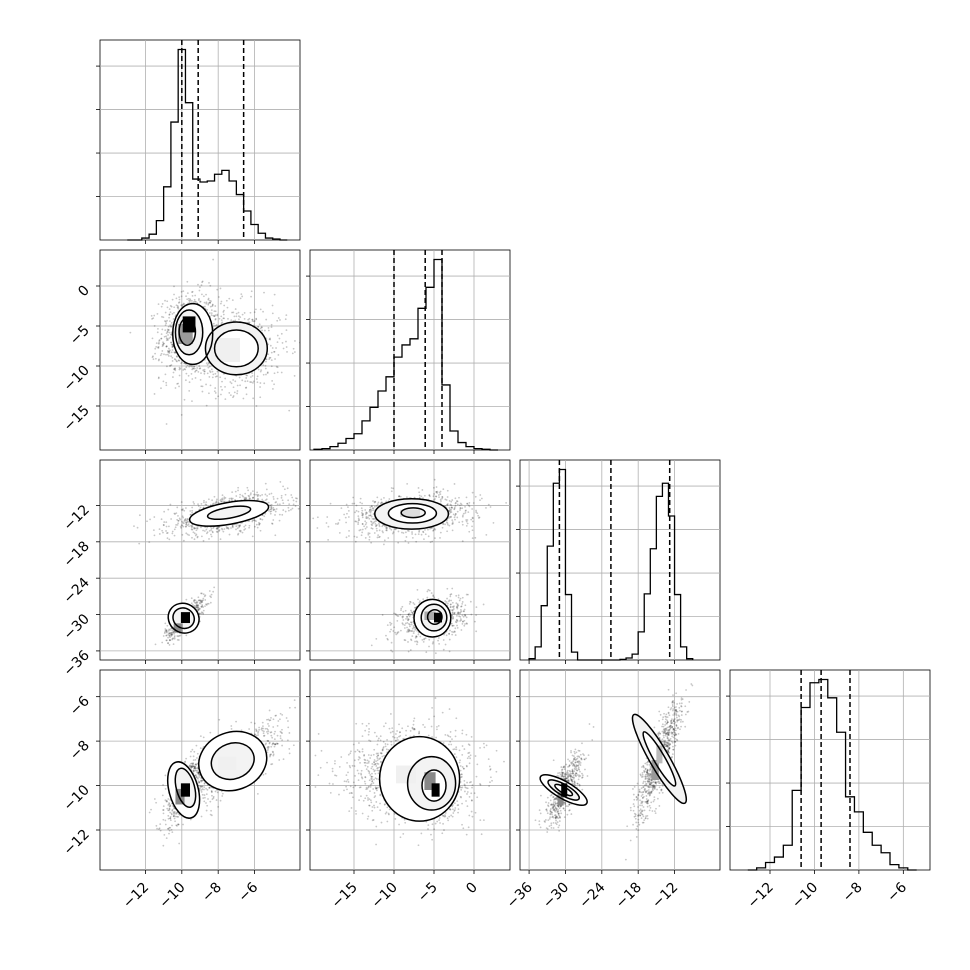 The image size is (970, 970). What do you see at coordinates (77, 627) in the screenshot?
I see `y-tick-label: −30` at bounding box center [77, 627].